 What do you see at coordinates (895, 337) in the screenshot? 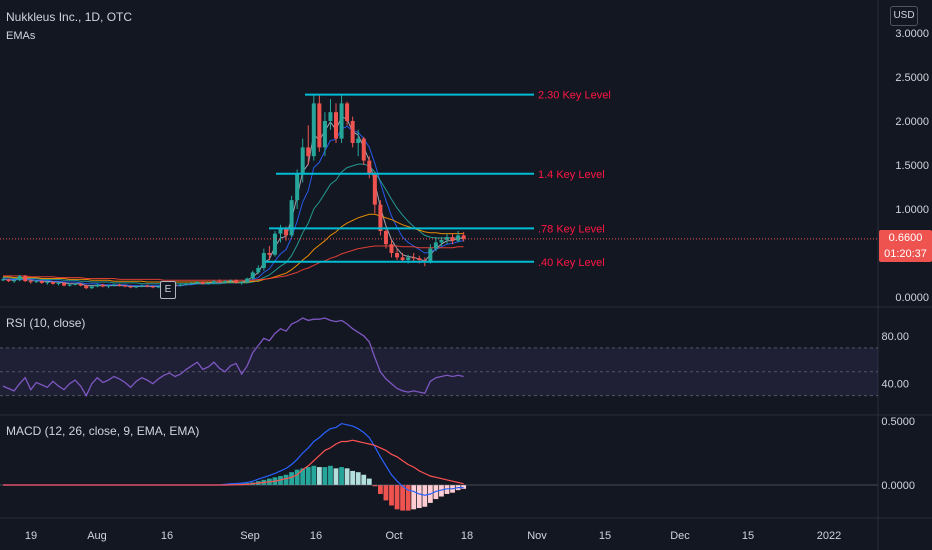
I see `rsi-tick-label: 80.00` at bounding box center [895, 337].